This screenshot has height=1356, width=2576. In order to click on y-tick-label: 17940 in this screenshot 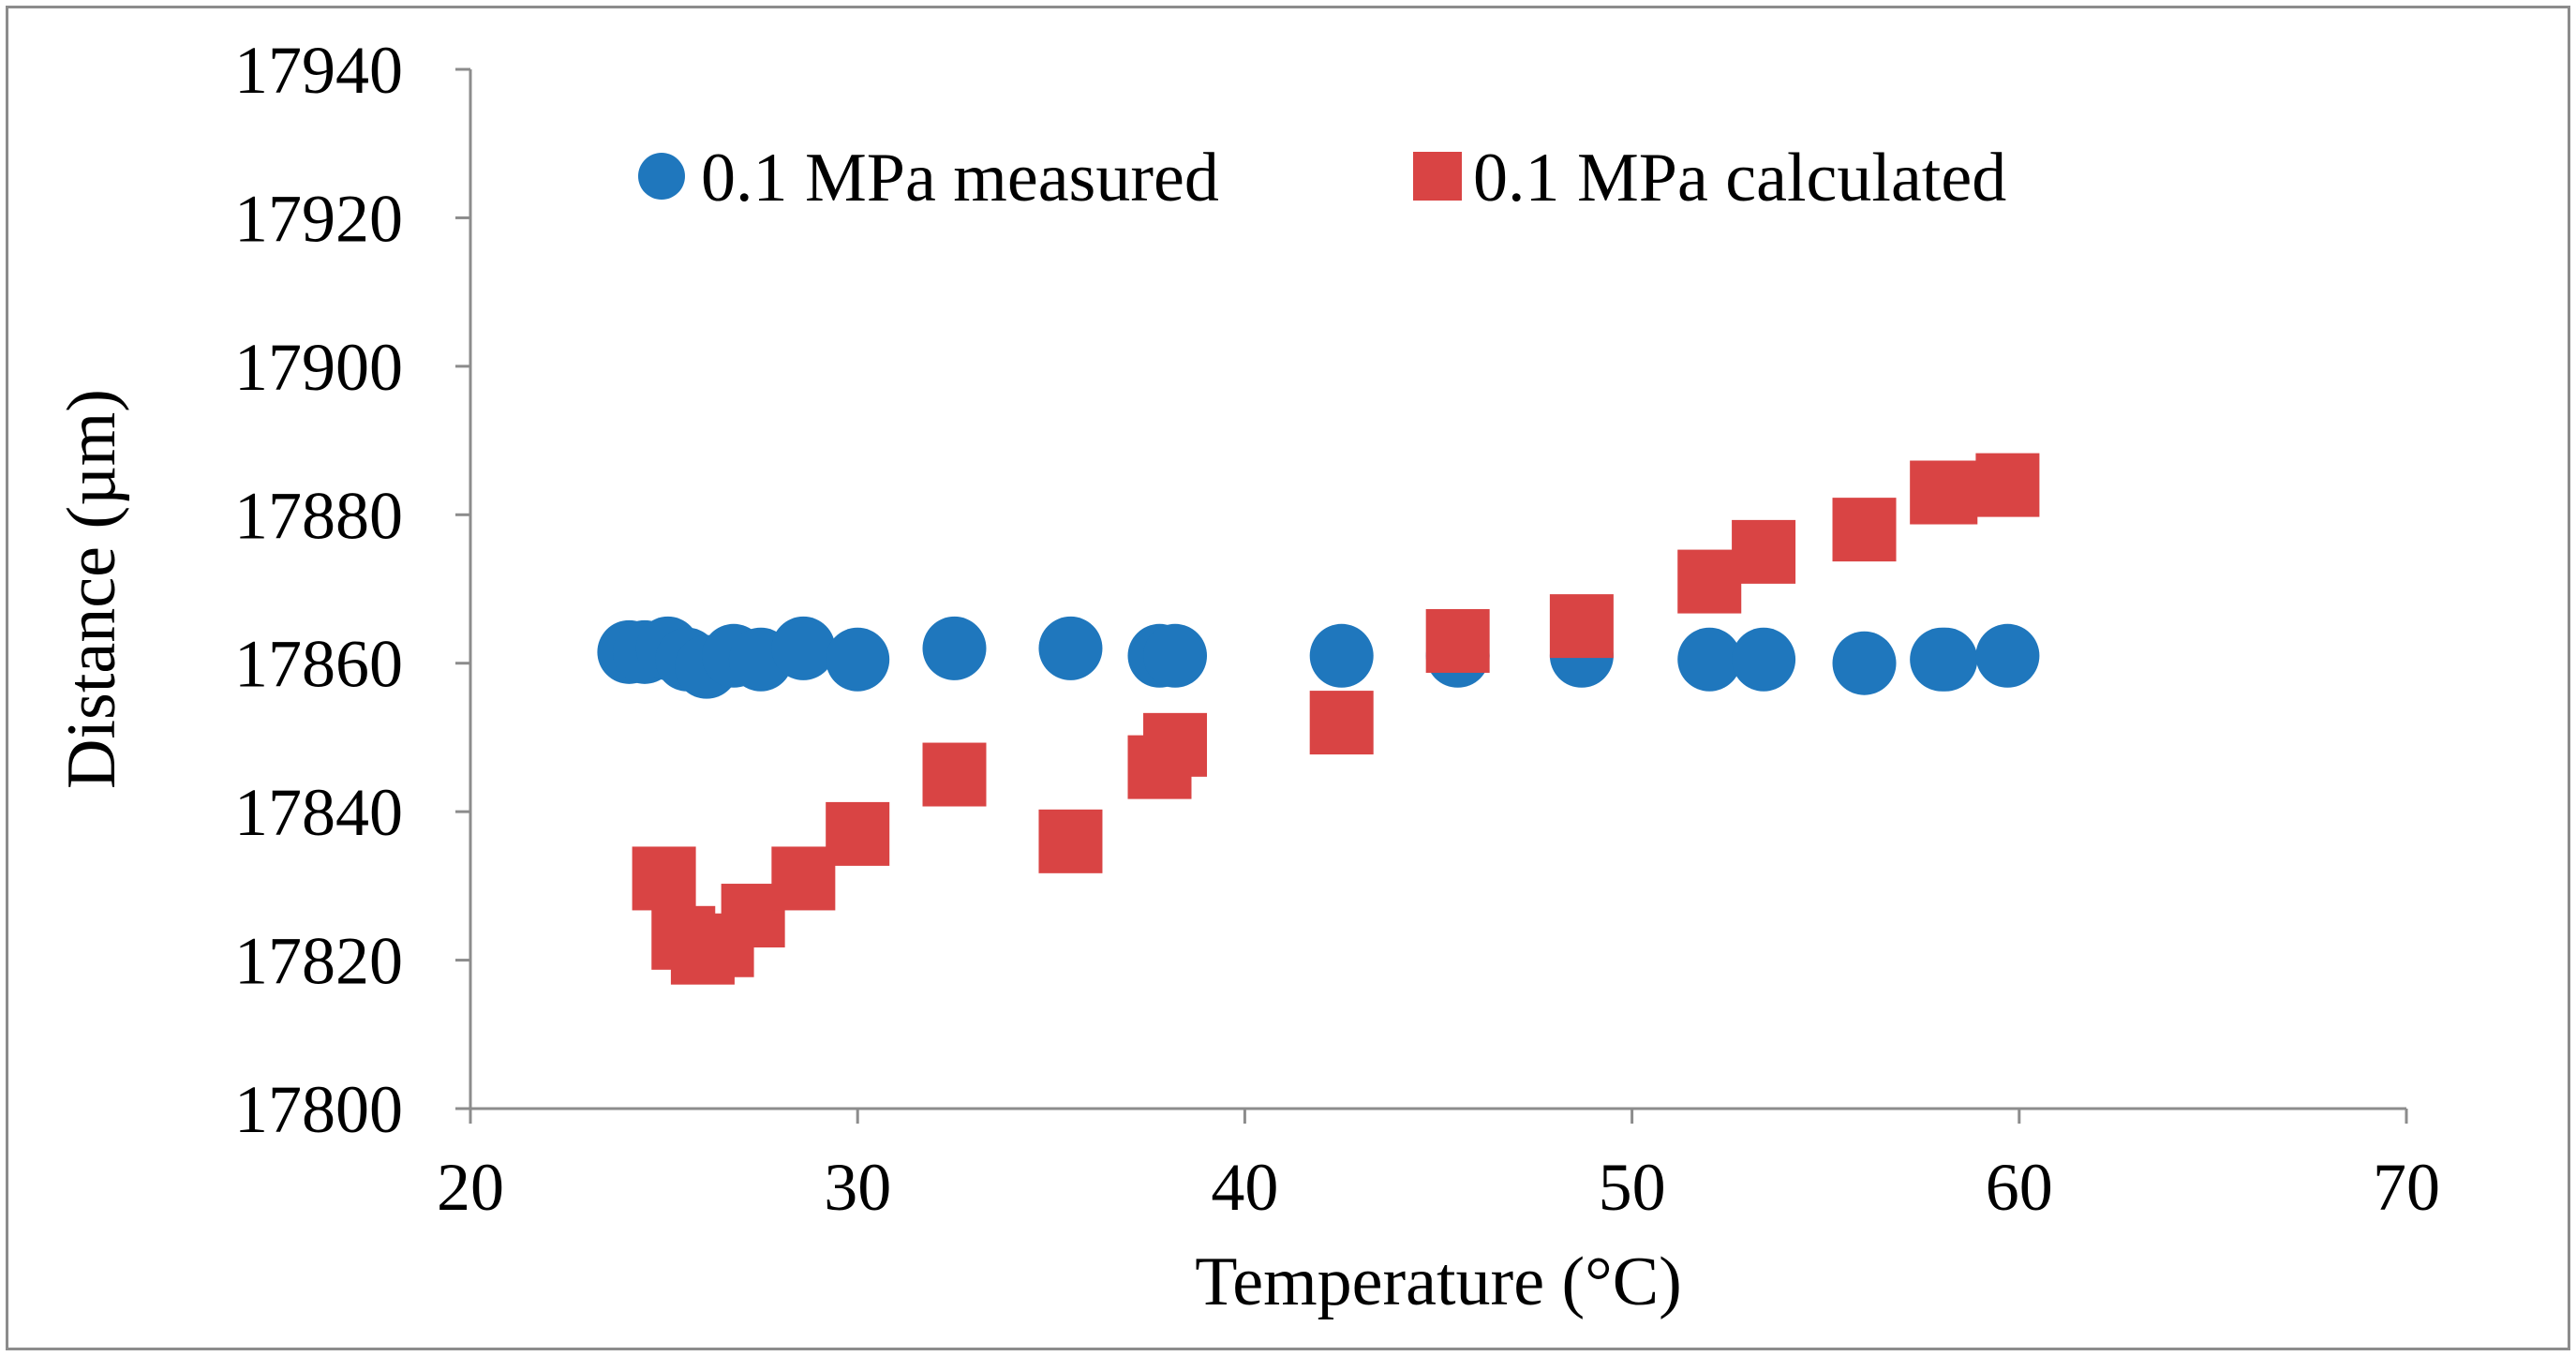, I will do `click(318, 70)`.